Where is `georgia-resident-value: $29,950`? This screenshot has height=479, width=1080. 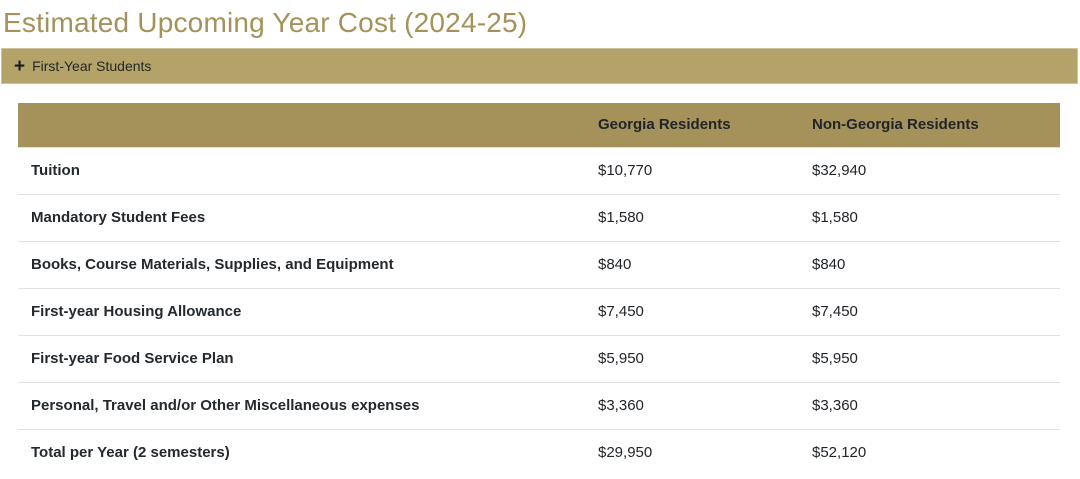
georgia-resident-value: $29,950 is located at coordinates (705, 452).